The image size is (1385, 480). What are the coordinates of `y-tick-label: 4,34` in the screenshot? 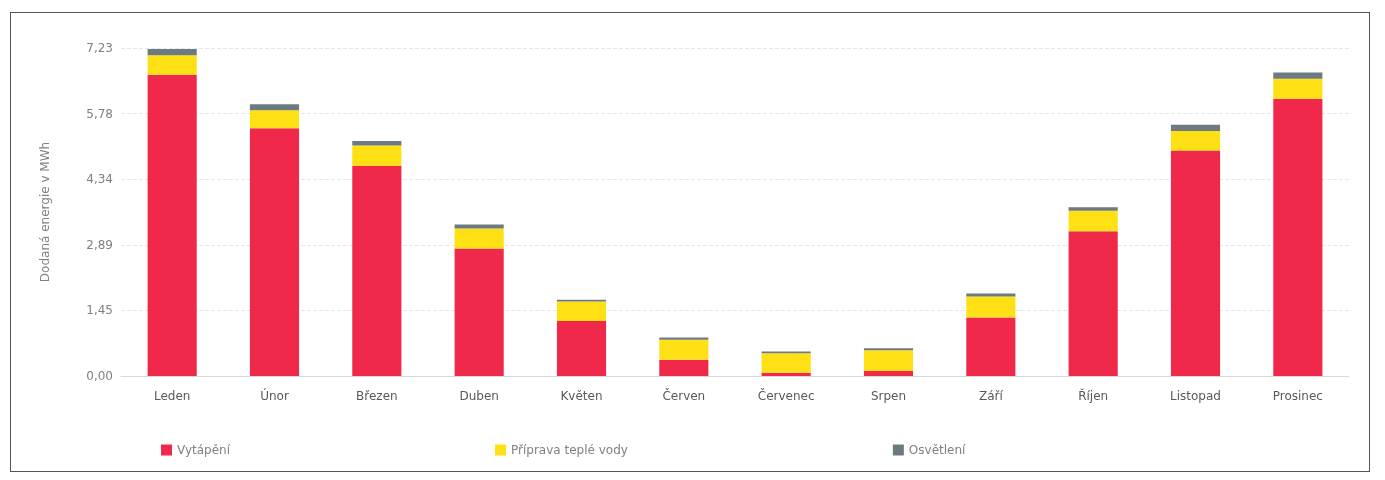 It's located at (99, 179).